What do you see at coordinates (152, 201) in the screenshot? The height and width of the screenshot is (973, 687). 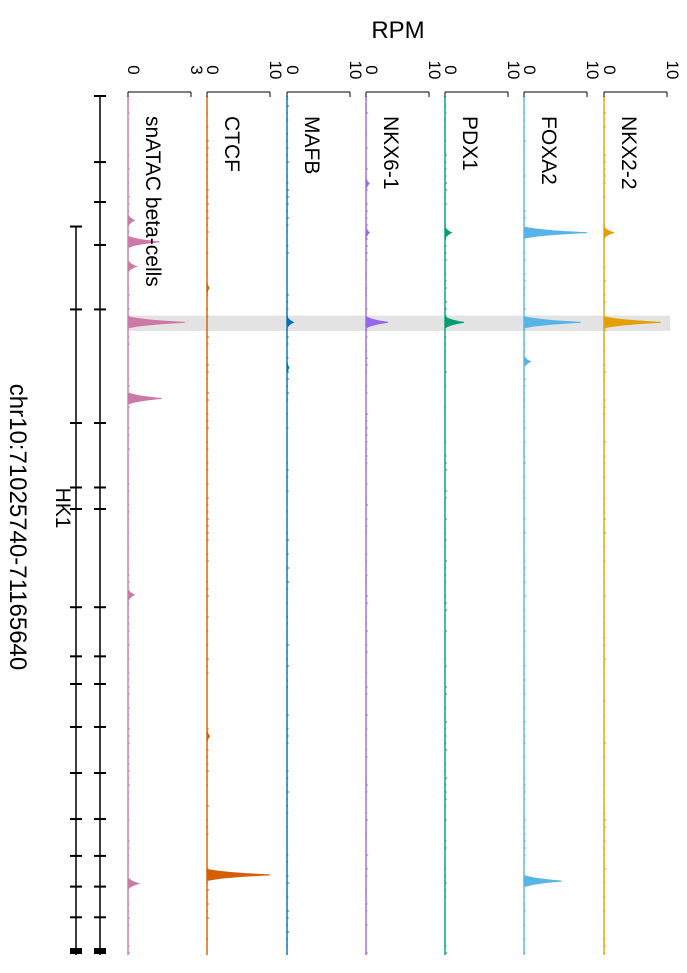 I see `track-label: snATAC beta-cells` at bounding box center [152, 201].